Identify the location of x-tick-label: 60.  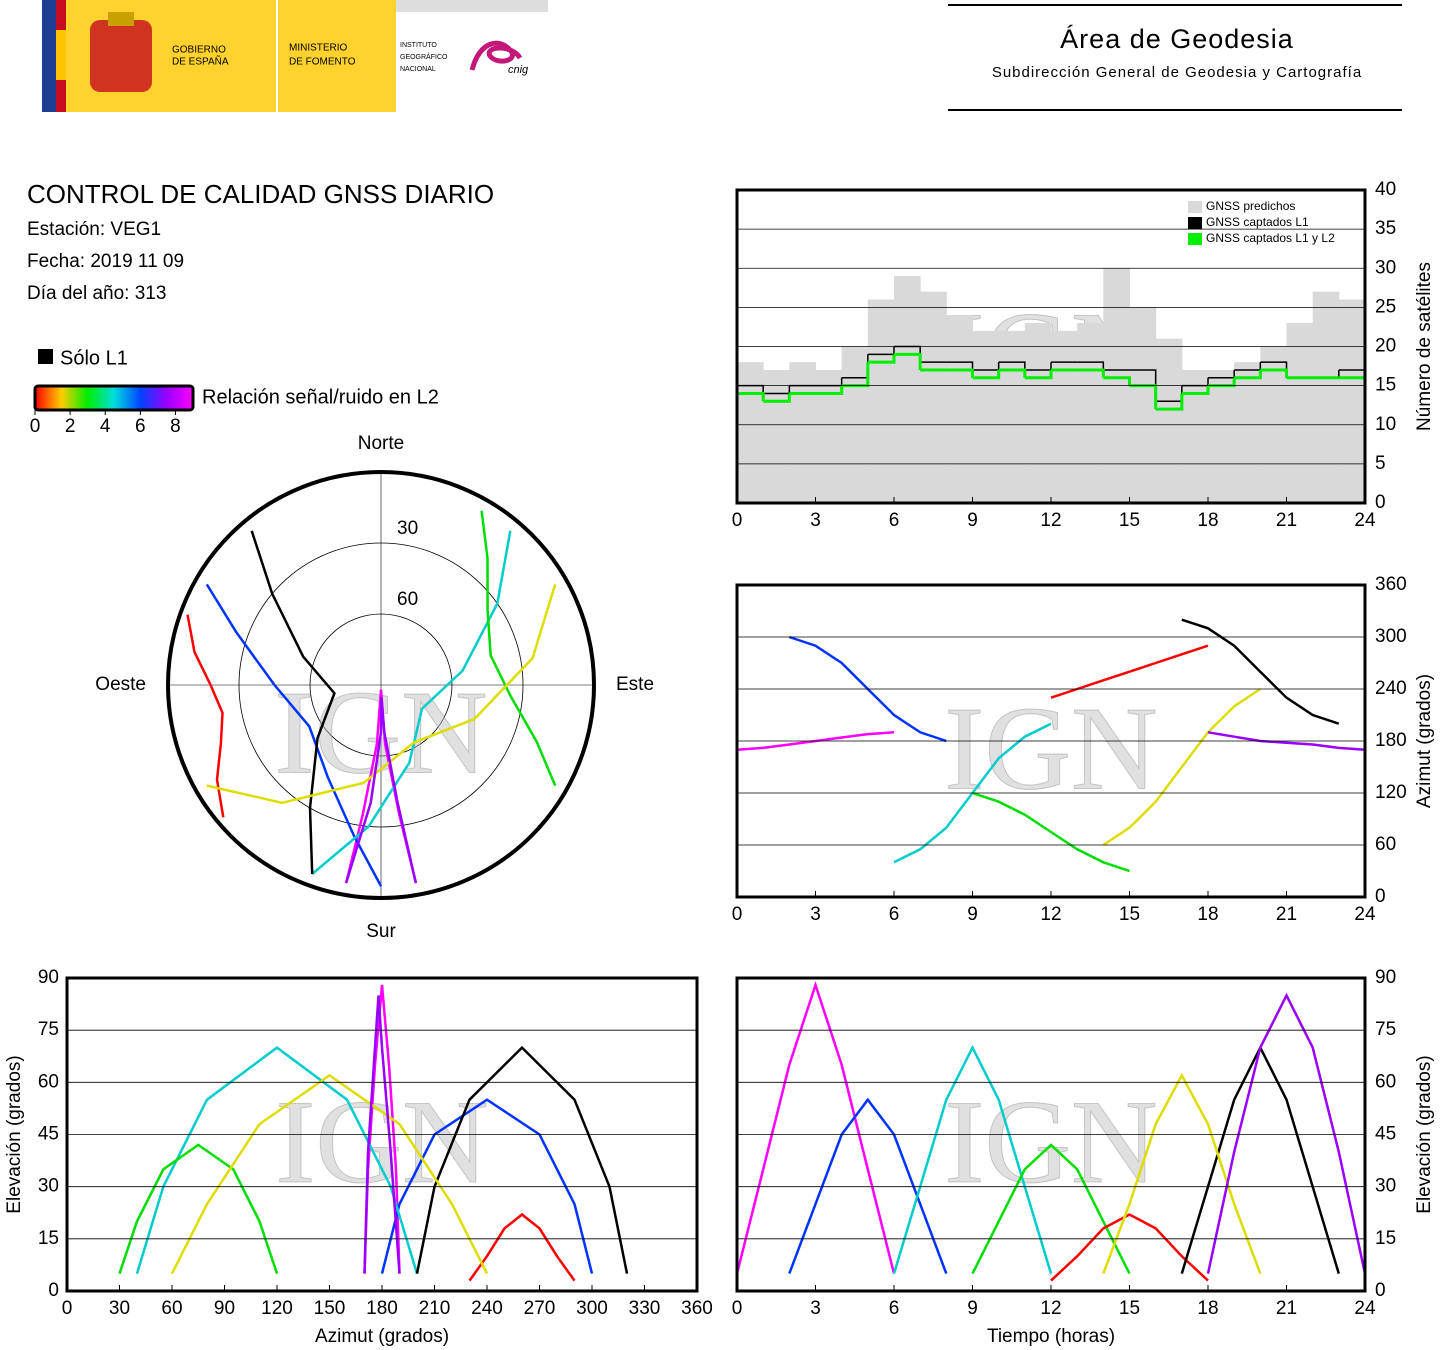
(171, 1308).